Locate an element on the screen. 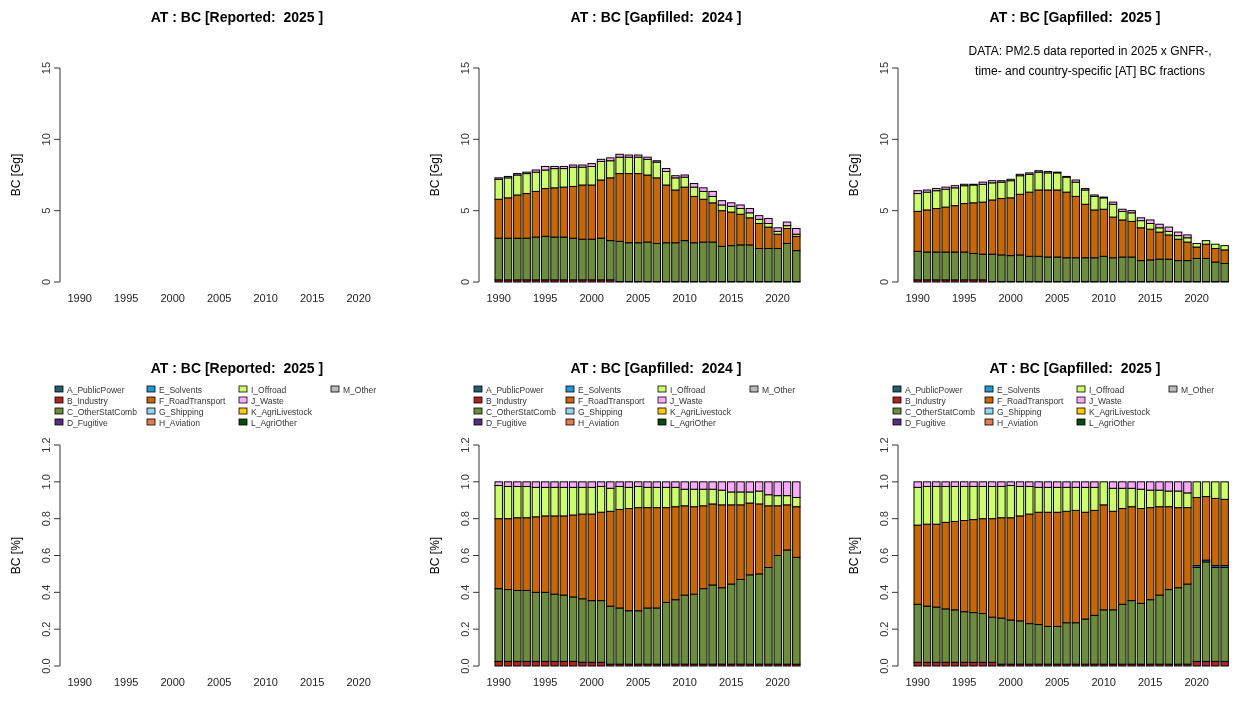 The image size is (1258, 702). annotation: DATA: PM2.5 data reported in 2025 x GNFR-, time- and country-specific [AT] BC fractions is located at coordinates (1090, 61).